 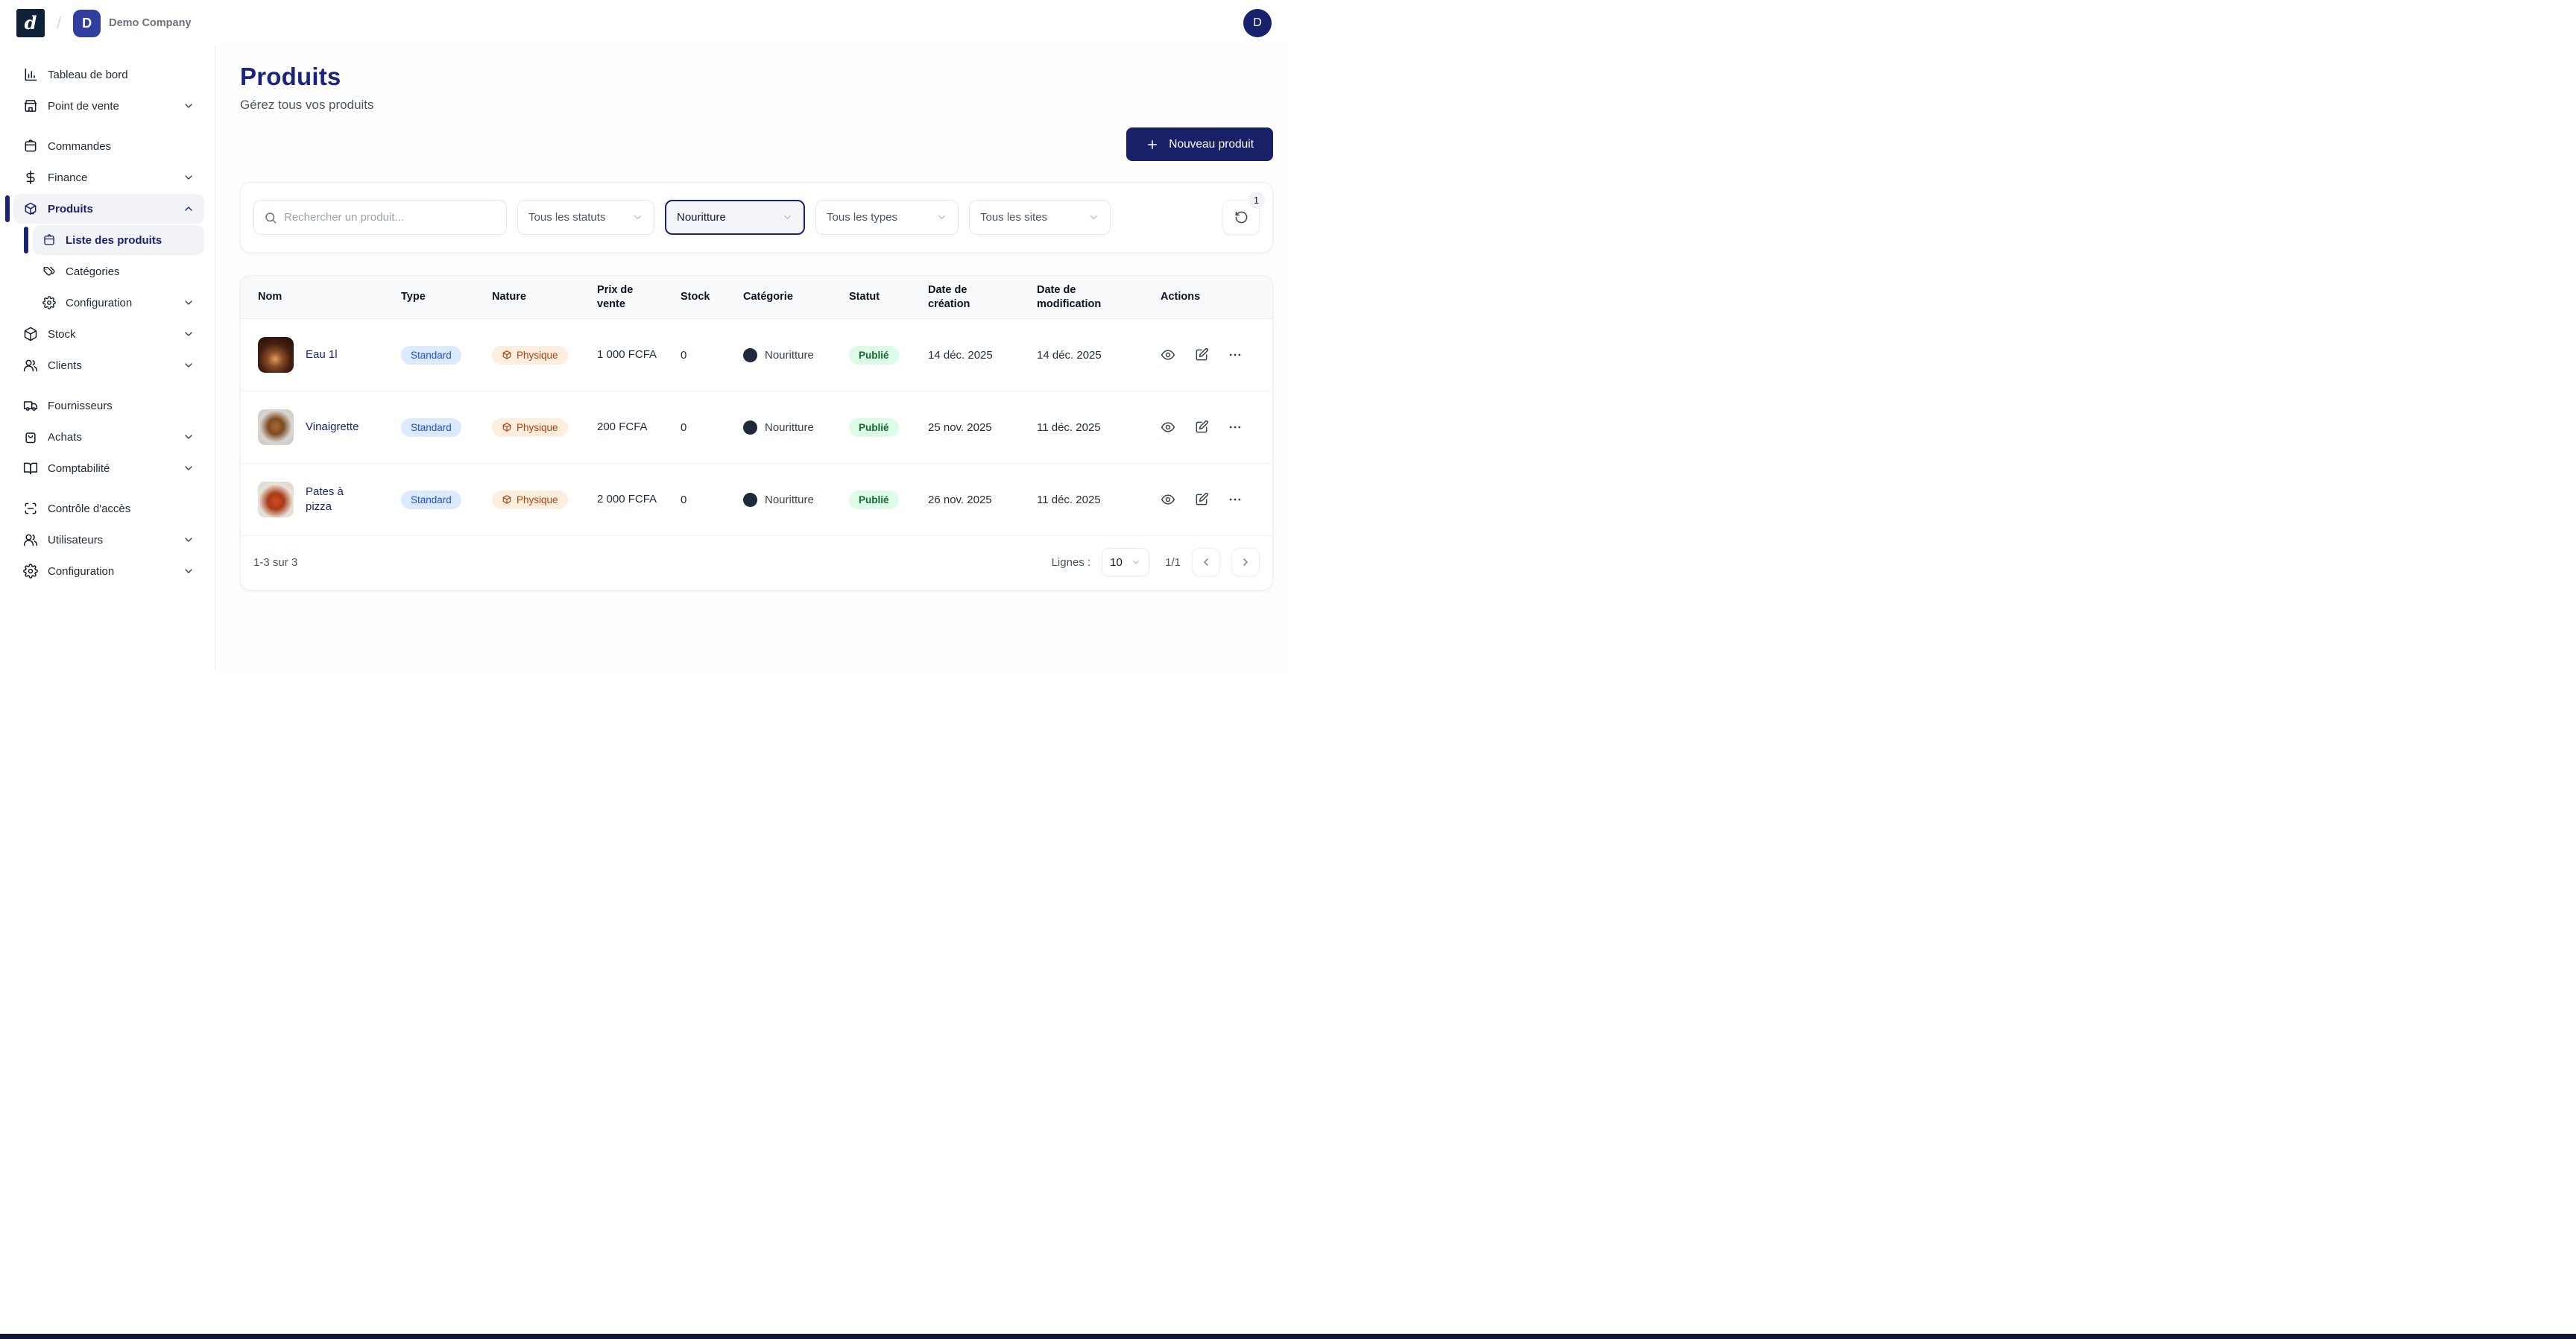 I want to click on package-check-icon, so click(x=31, y=208).